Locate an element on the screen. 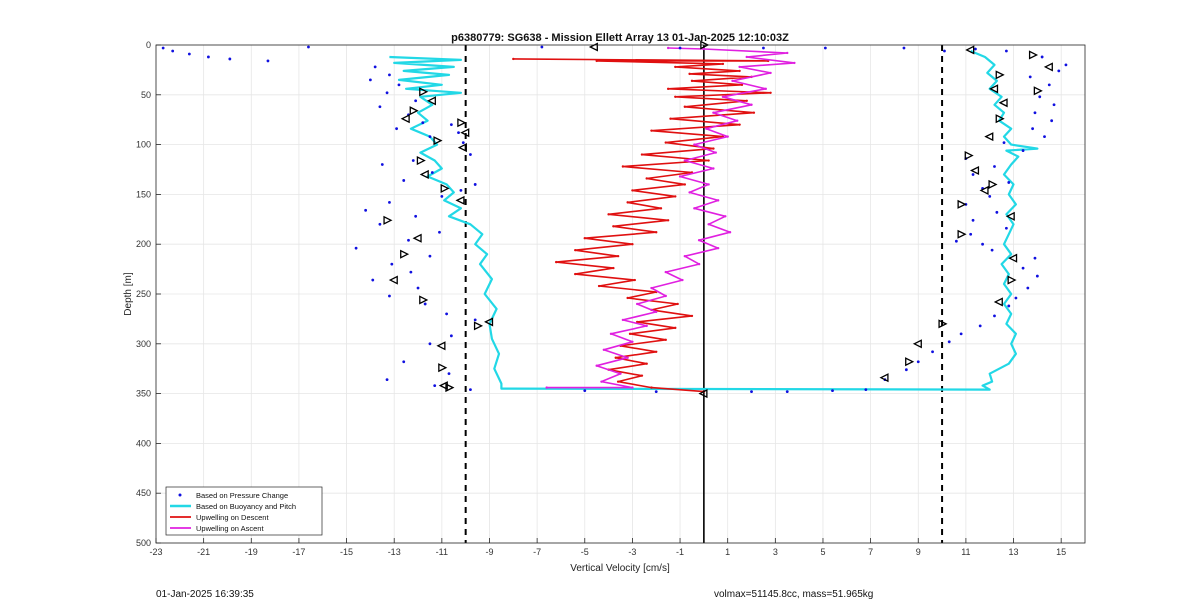  legend-swatch-pressure is located at coordinates (180, 495).